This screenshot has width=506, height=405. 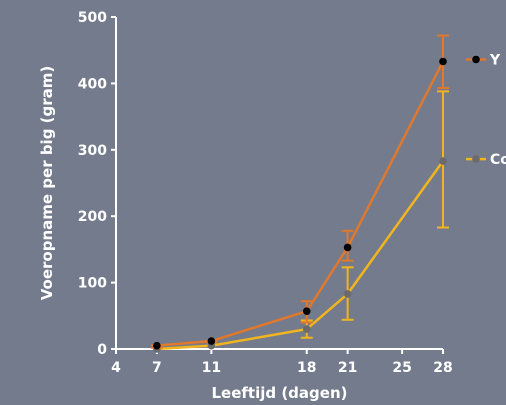 I want to click on x-tick-label: 21, so click(x=347, y=368).